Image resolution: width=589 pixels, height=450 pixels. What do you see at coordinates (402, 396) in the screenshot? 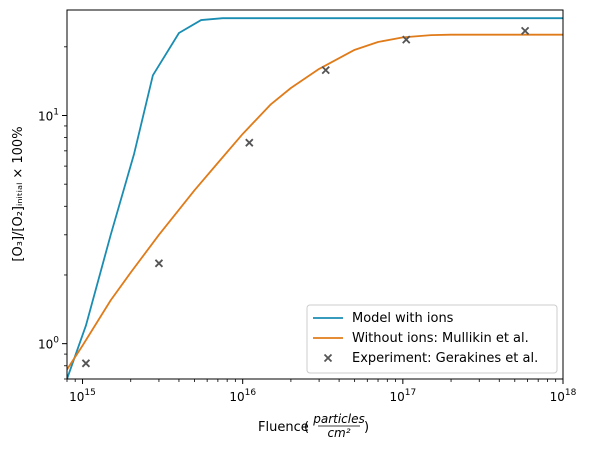
I see `x-tick-label: 1017` at bounding box center [402, 396].